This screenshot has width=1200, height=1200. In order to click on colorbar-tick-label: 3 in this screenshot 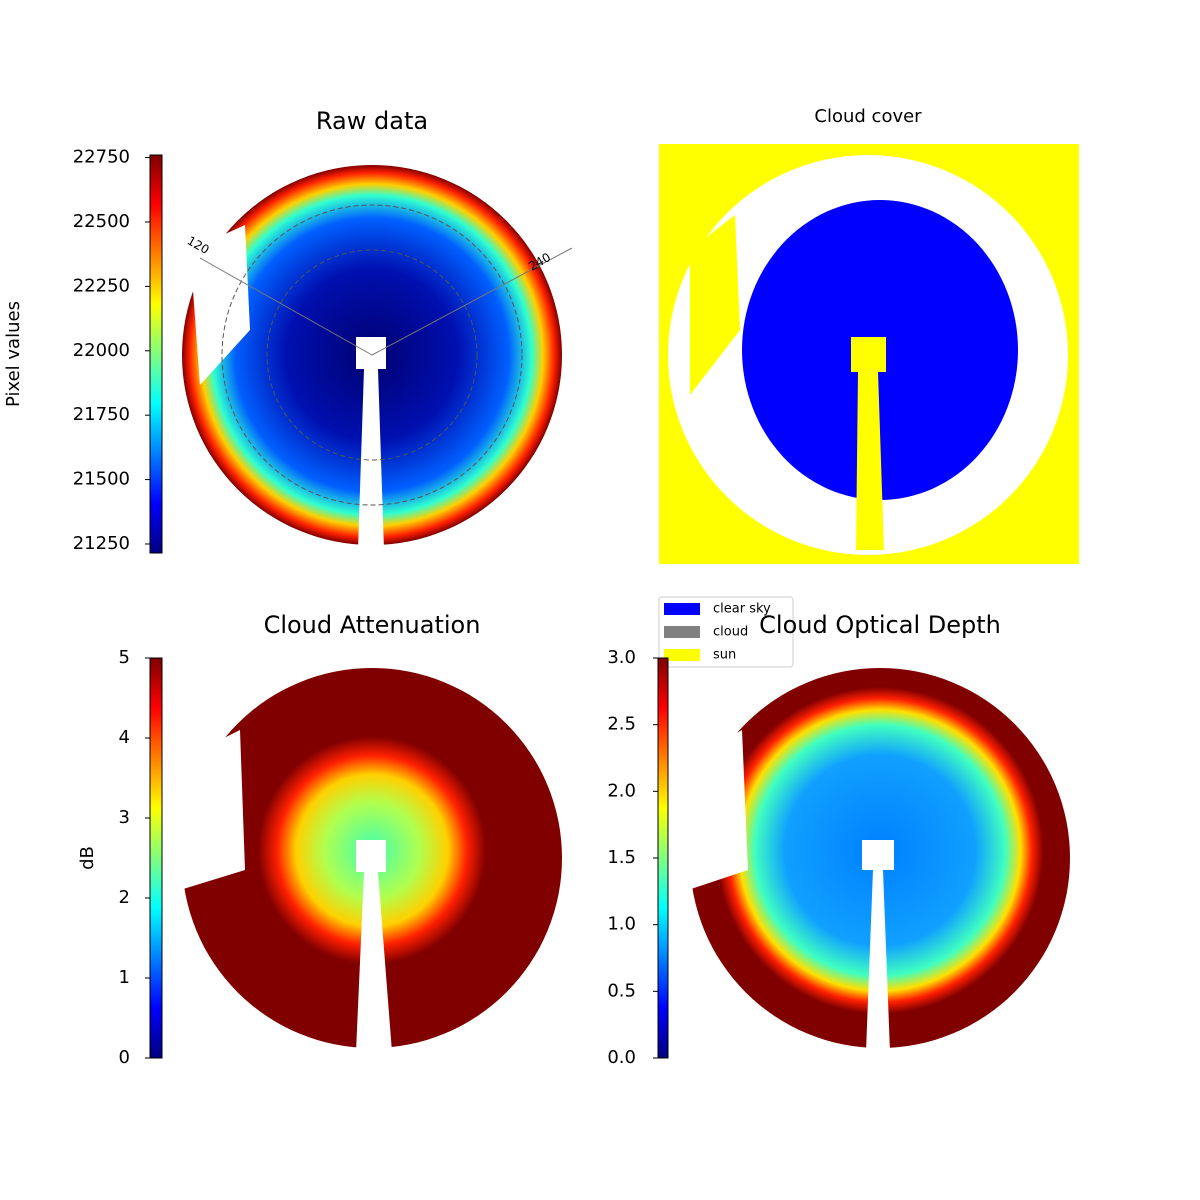, I will do `click(124, 817)`.